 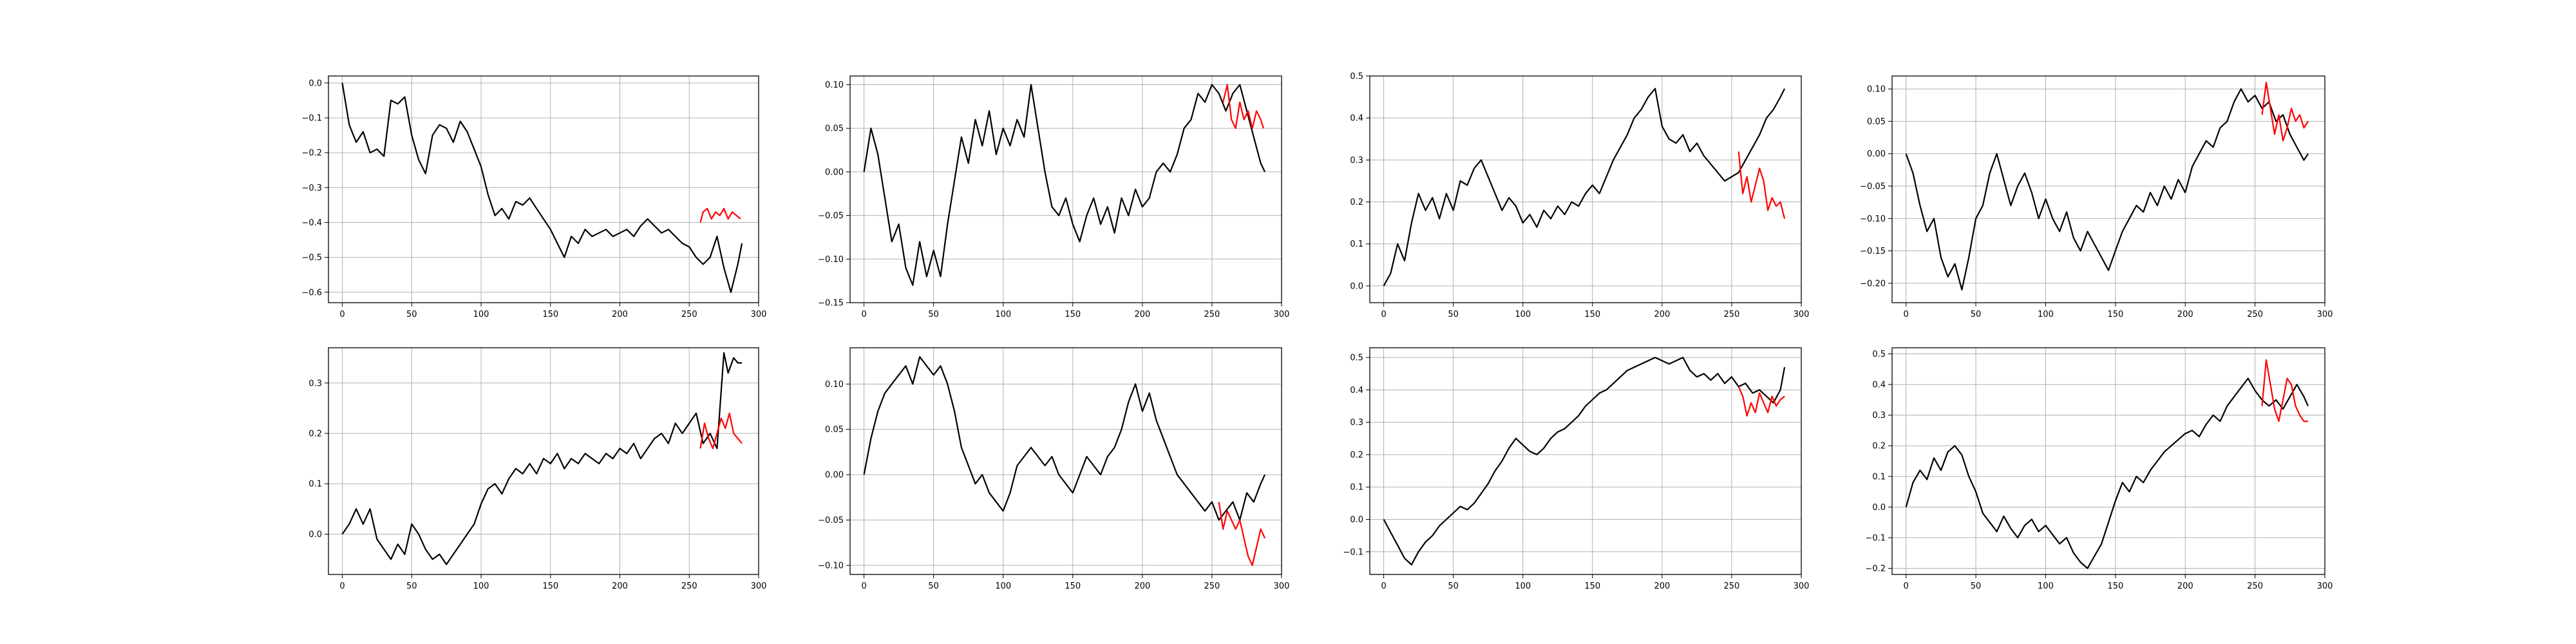 I want to click on subplot-5: 0 50 100 150 200 250 300 0.0 0.1 0.2 0.3, so click(x=537, y=469).